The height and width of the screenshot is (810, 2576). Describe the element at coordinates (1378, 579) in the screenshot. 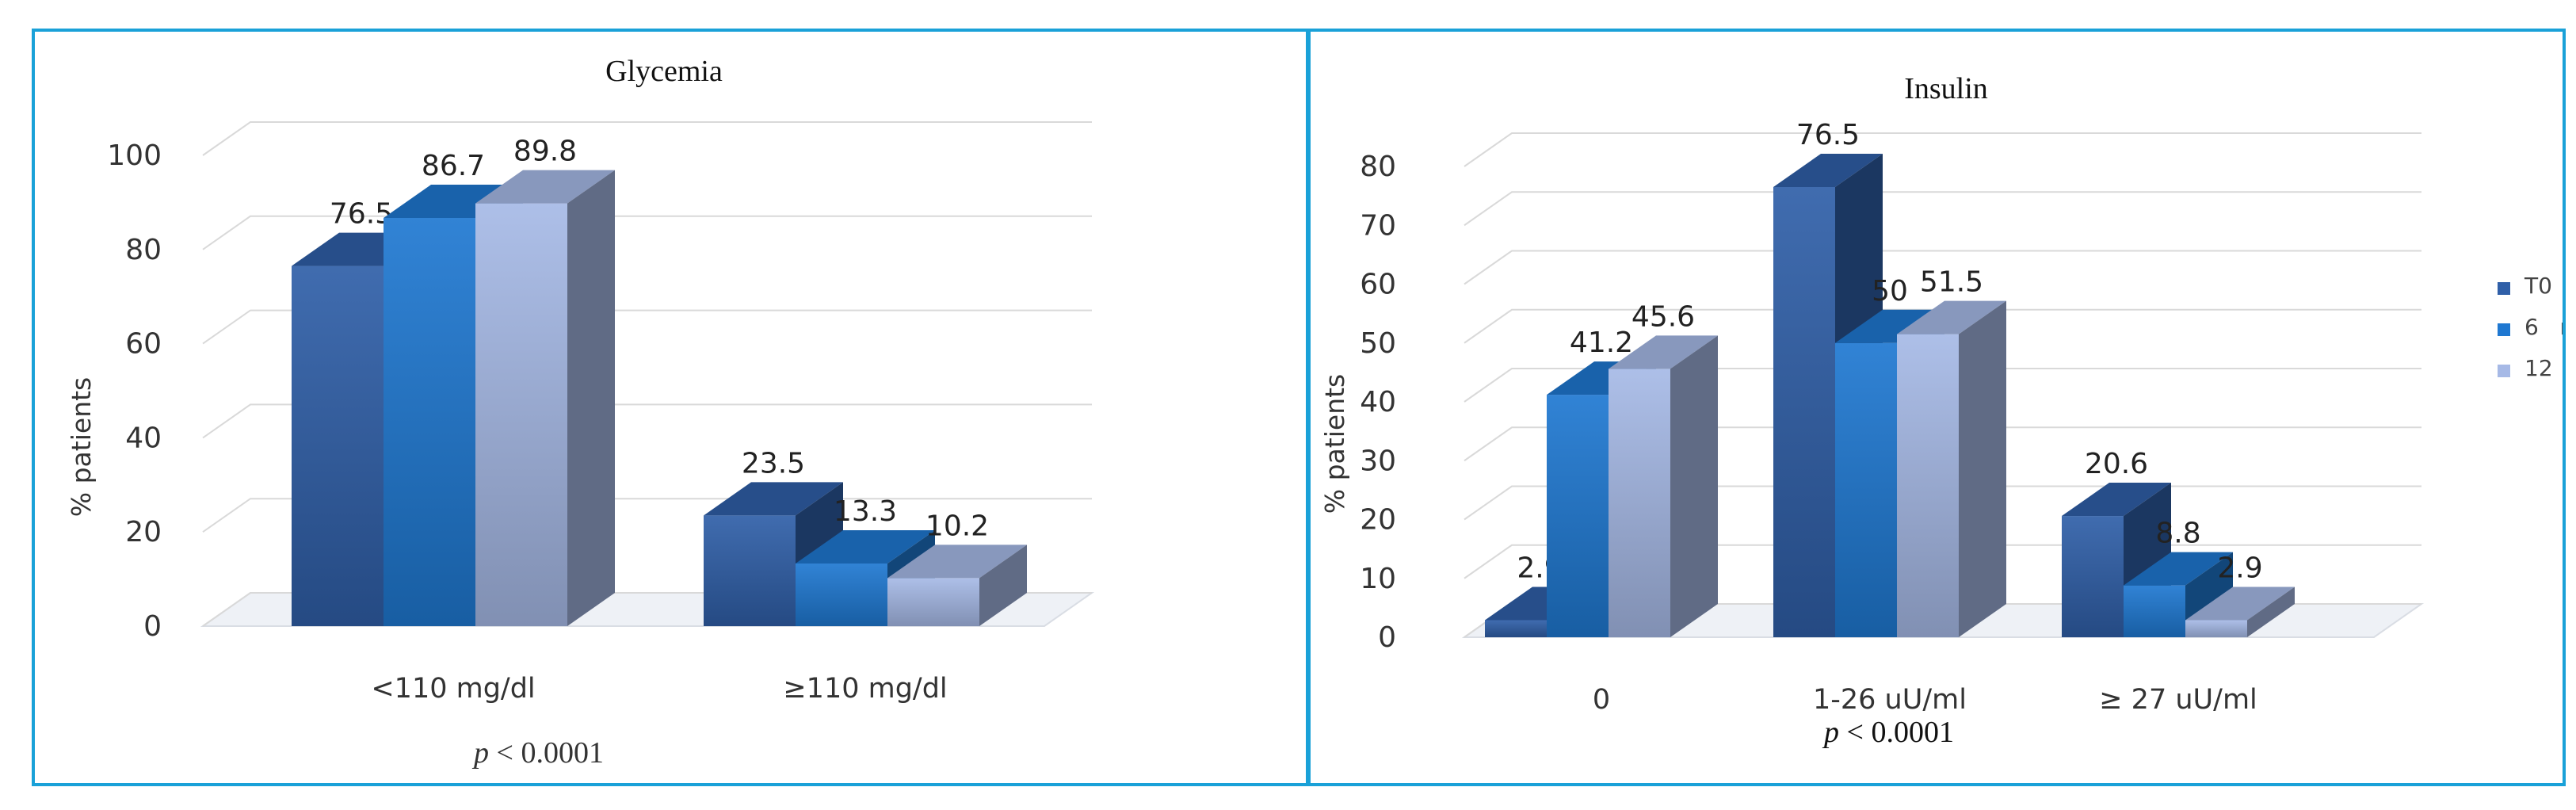

I see `y-tick-label: 10` at that location.